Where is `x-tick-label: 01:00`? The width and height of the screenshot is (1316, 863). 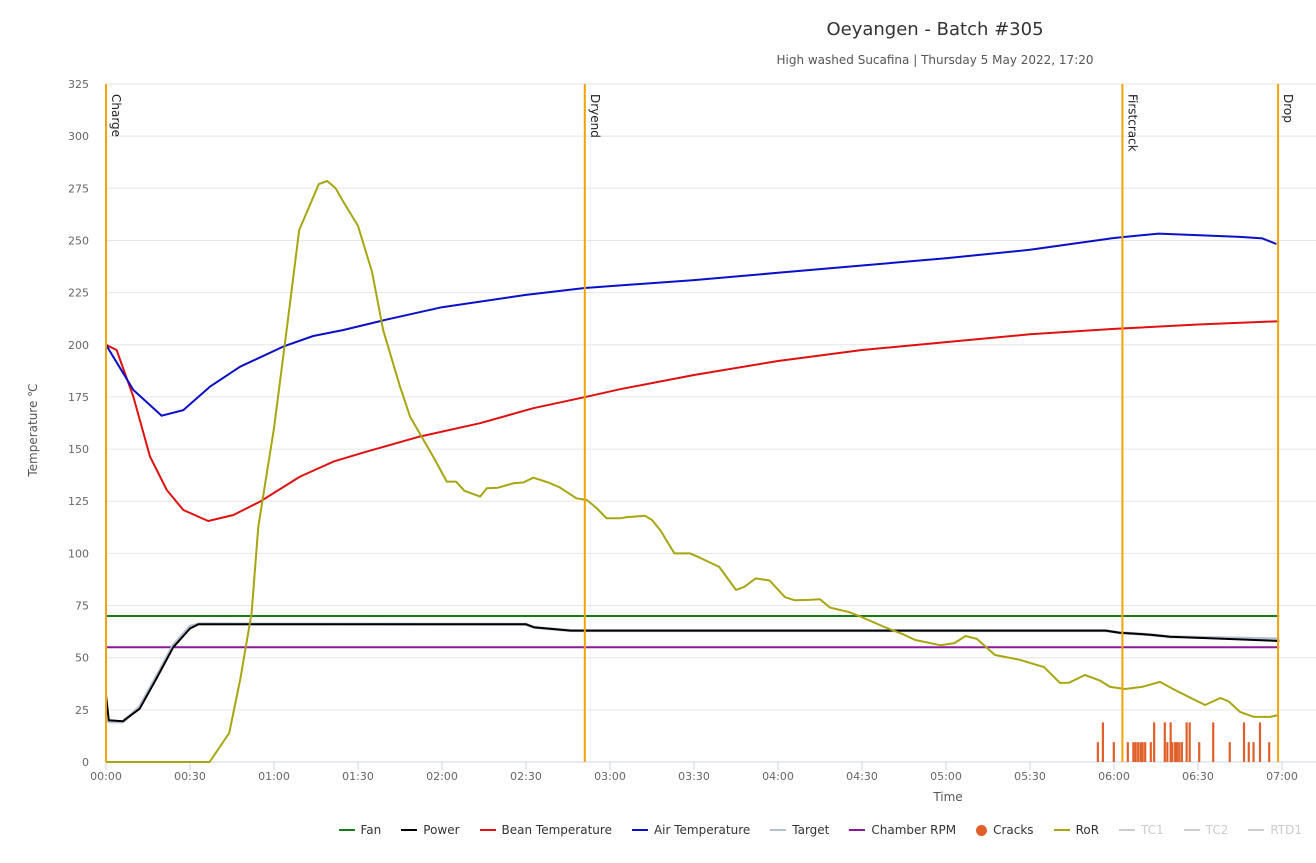
x-tick-label: 01:00 is located at coordinates (274, 776).